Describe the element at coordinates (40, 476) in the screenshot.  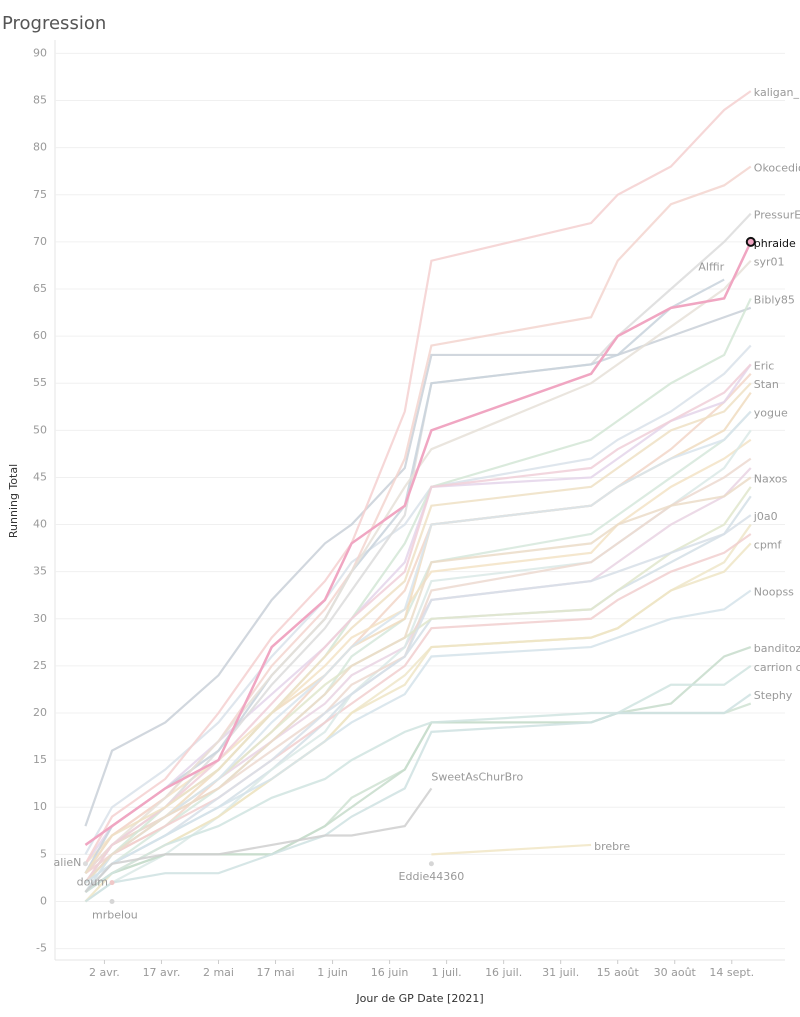
I see `y-tick-label: 45` at that location.